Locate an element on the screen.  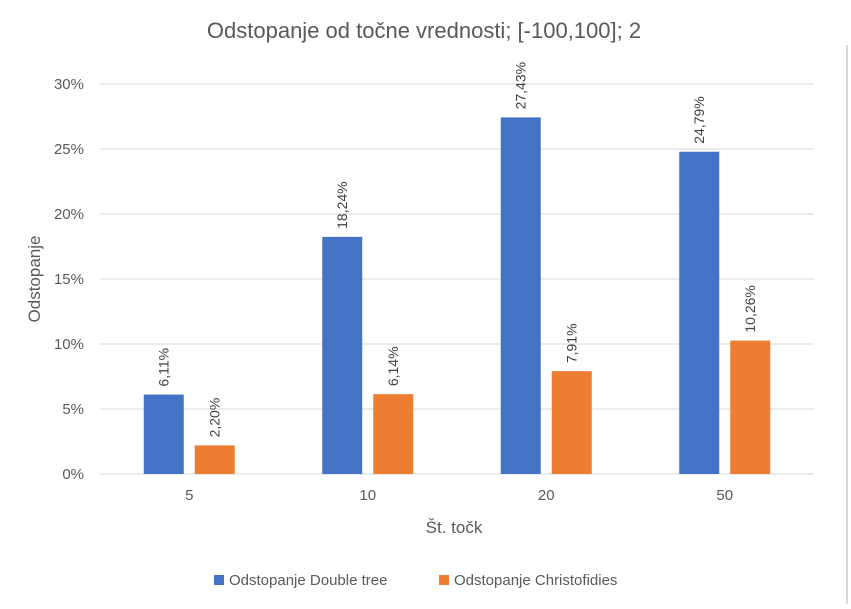
data-label: 18,24% is located at coordinates (342, 204).